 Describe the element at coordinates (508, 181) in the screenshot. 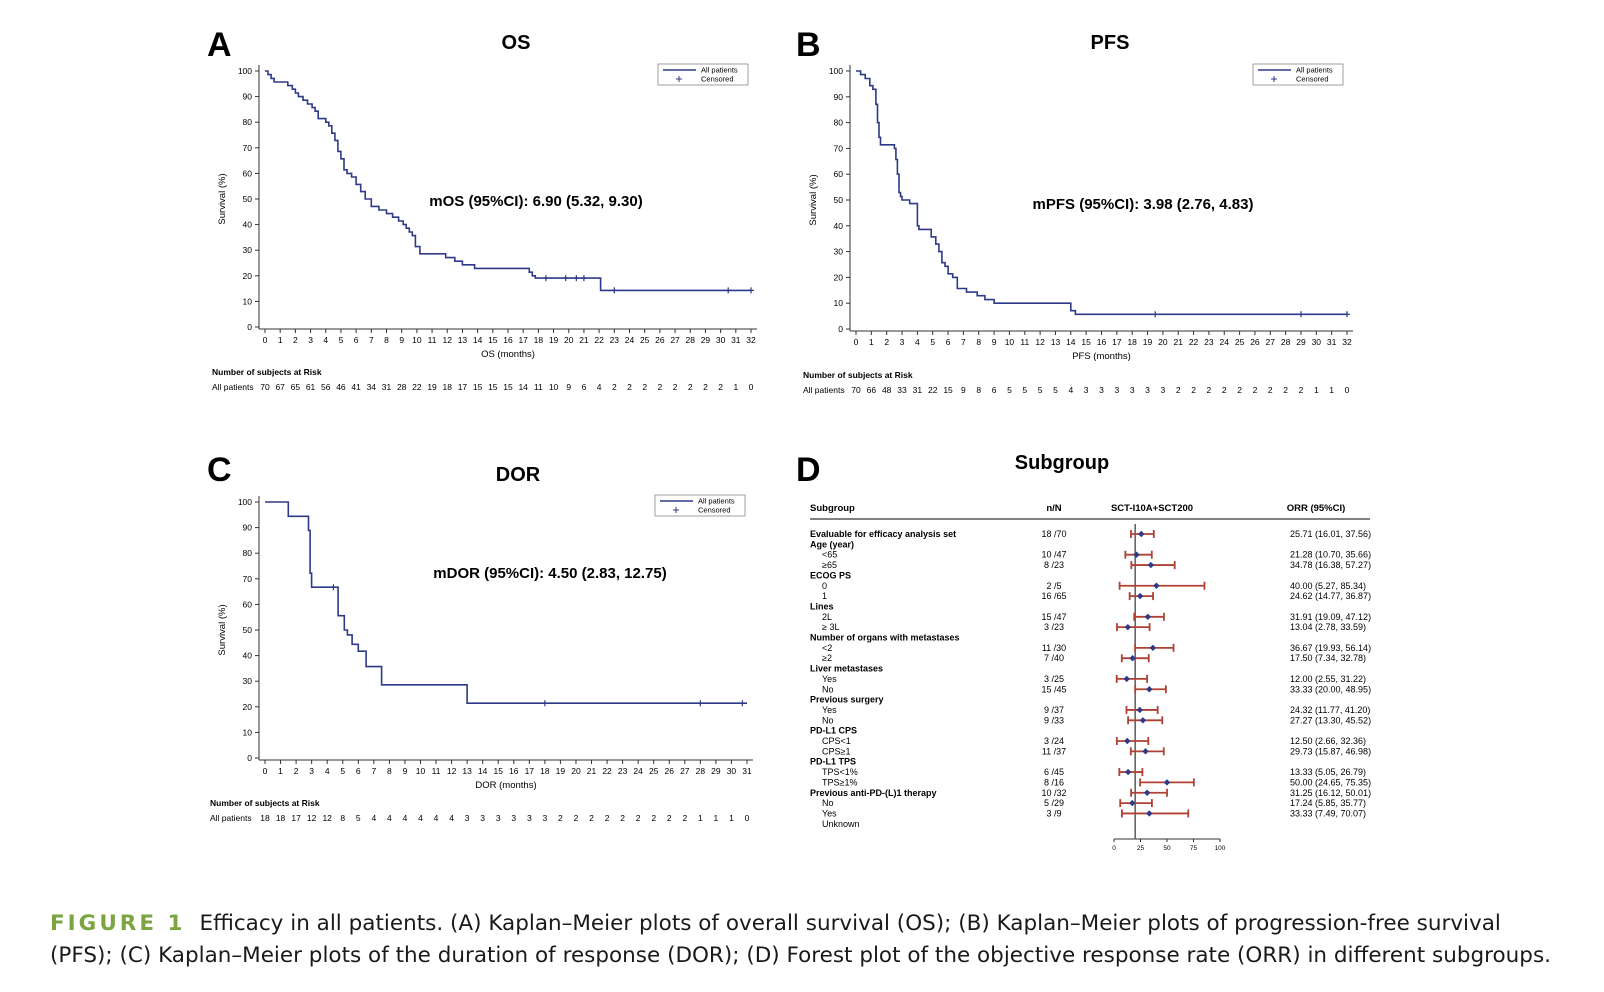

I see `survival-curve` at that location.